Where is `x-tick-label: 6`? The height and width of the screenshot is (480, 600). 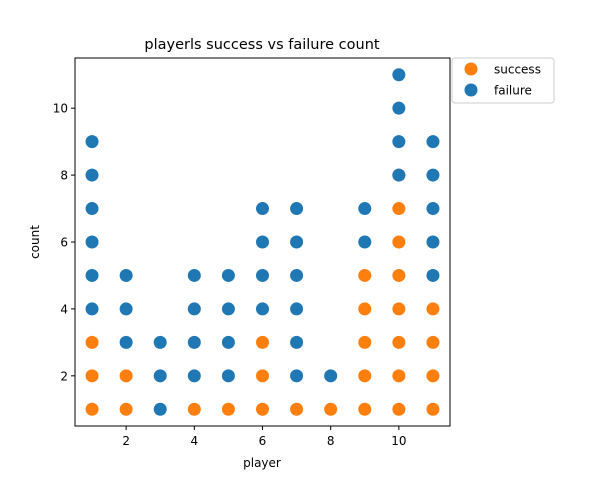 x-tick-label: 6 is located at coordinates (263, 441).